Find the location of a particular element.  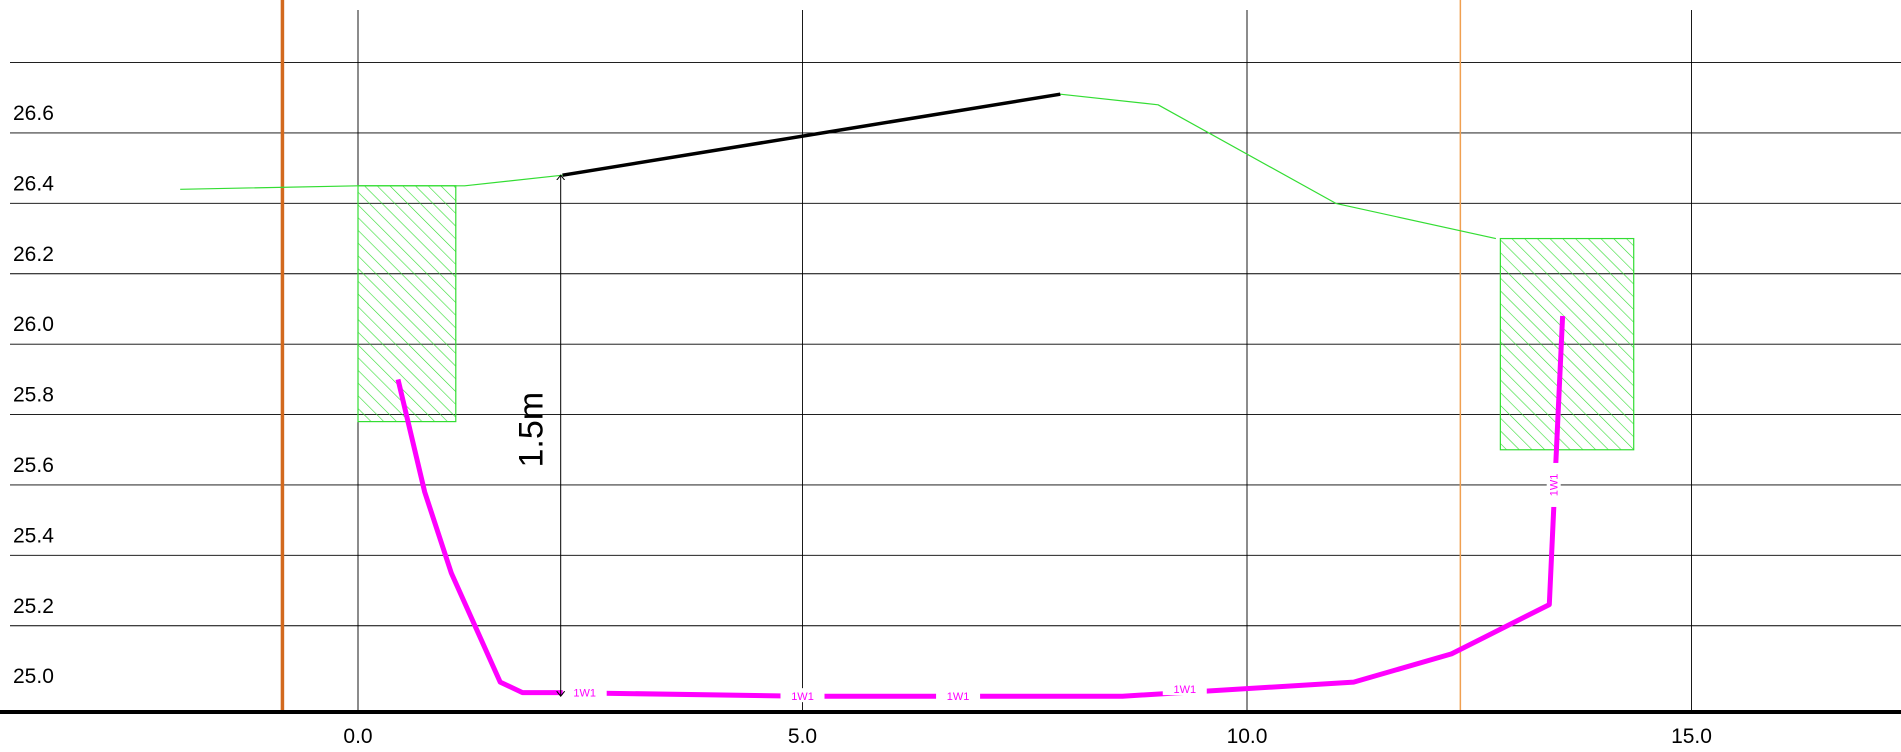

y-tick-label: 26.2 is located at coordinates (33, 254).